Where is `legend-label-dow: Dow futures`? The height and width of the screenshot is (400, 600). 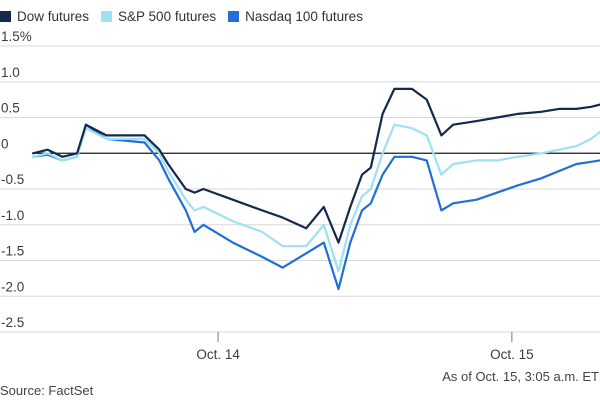 legend-label-dow: Dow futures is located at coordinates (53, 16).